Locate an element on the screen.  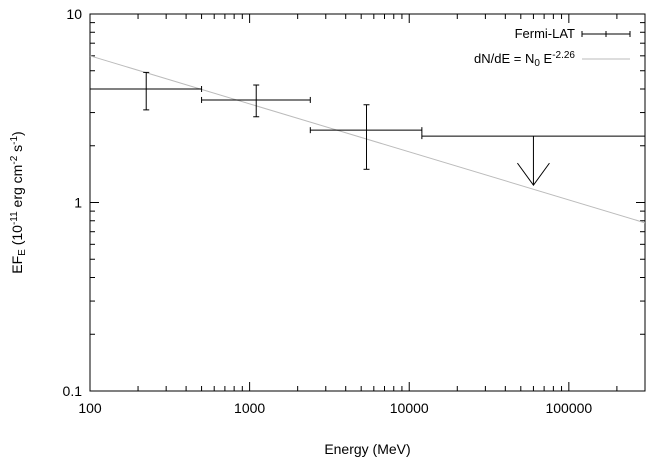
upper-limit-arrowhead is located at coordinates (533, 174).